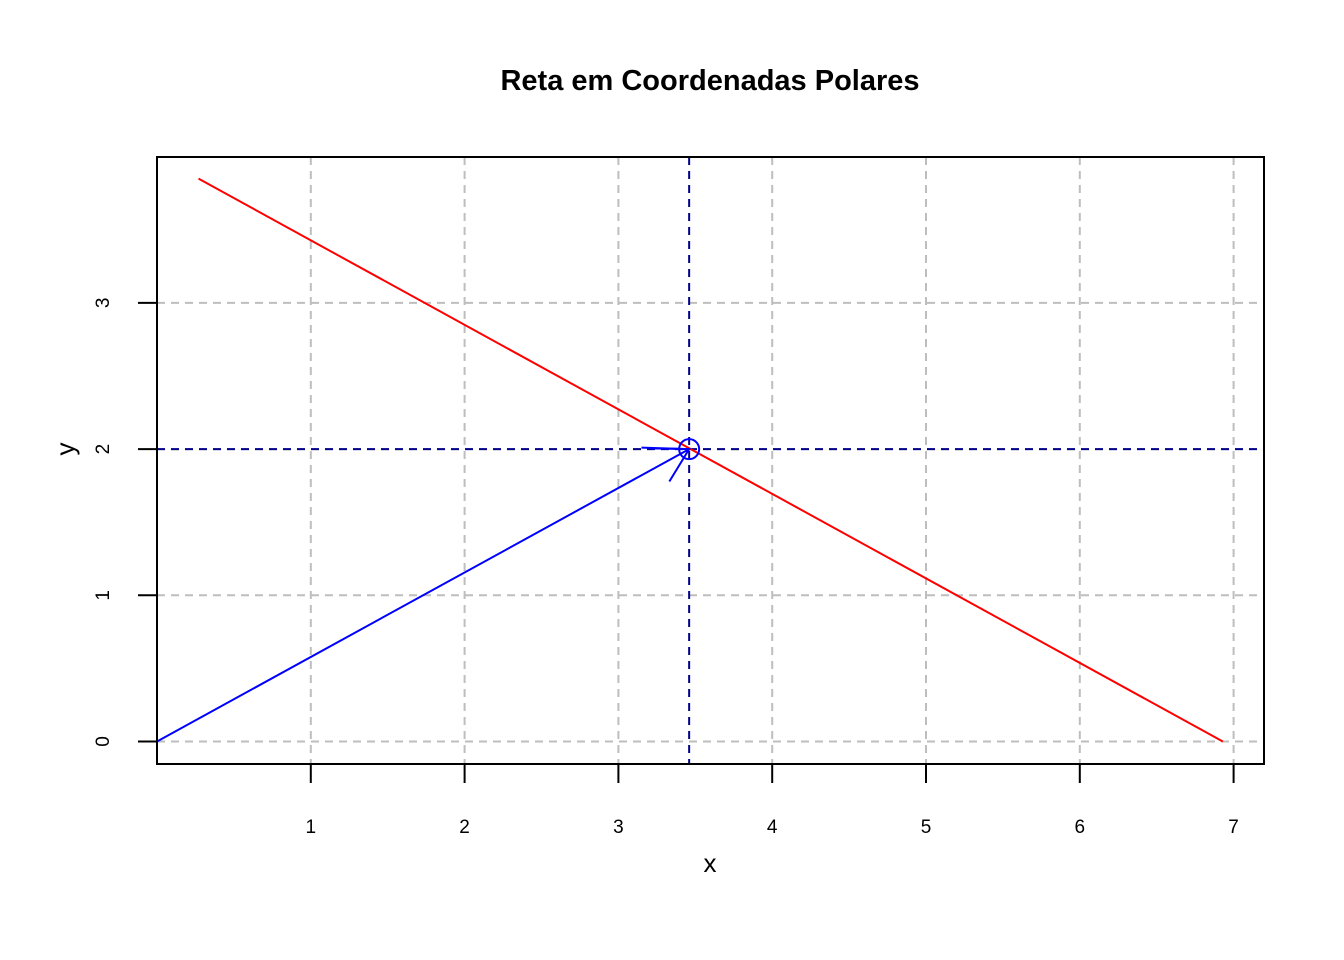 This screenshot has height=960, width=1344. What do you see at coordinates (1233, 827) in the screenshot?
I see `x-tick-label: 7` at bounding box center [1233, 827].